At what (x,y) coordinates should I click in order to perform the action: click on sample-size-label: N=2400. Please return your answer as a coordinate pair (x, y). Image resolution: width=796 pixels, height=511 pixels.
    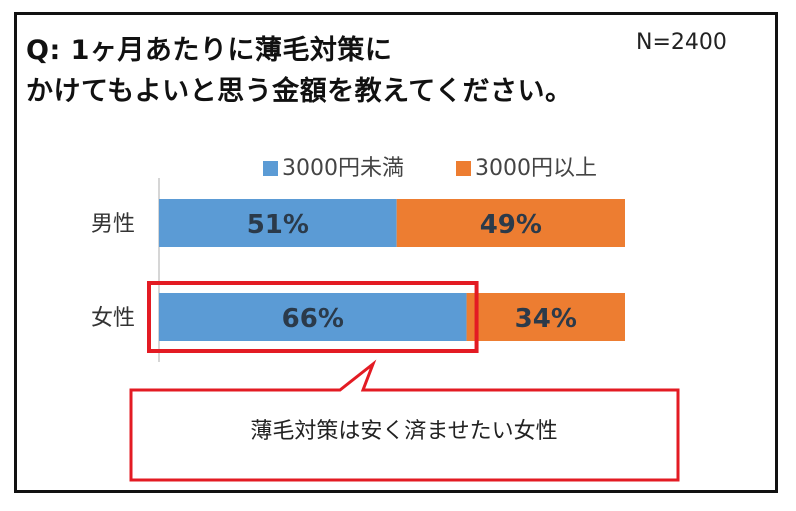
    Looking at the image, I should click on (681, 42).